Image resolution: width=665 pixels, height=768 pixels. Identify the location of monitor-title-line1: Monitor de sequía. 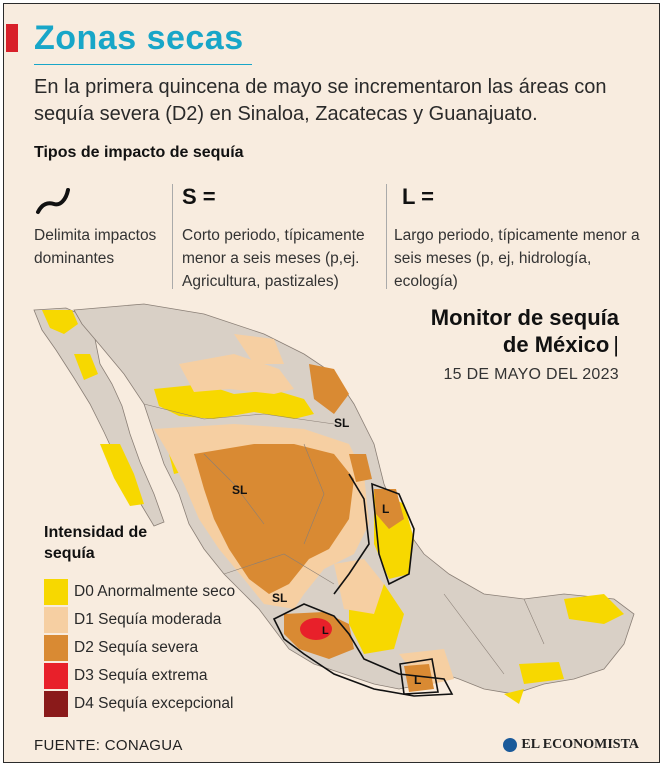
(524, 317).